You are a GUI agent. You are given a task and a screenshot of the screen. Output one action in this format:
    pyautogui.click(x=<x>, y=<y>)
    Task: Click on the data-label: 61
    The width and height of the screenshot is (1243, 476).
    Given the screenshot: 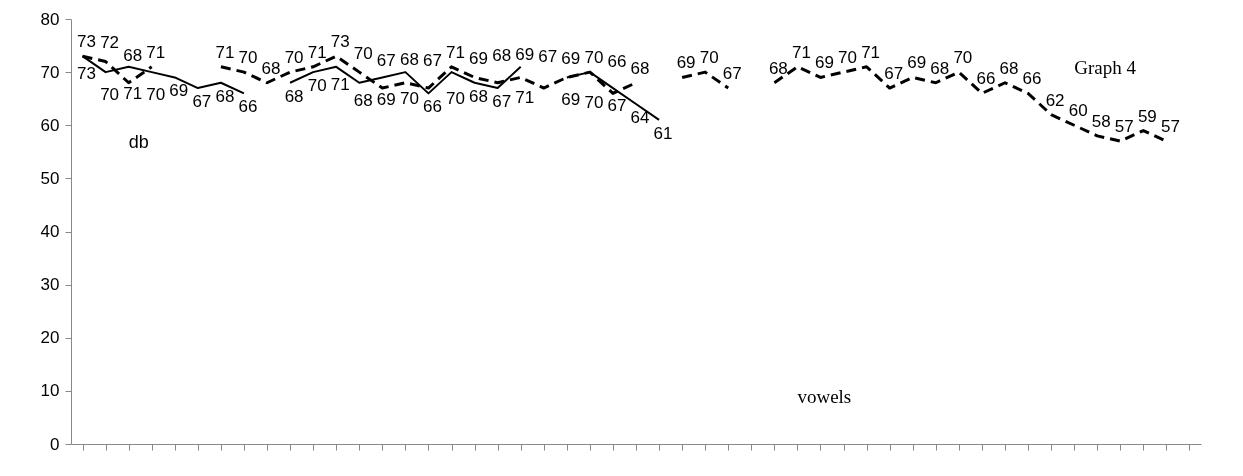 What is the action you would take?
    pyautogui.click(x=663, y=133)
    